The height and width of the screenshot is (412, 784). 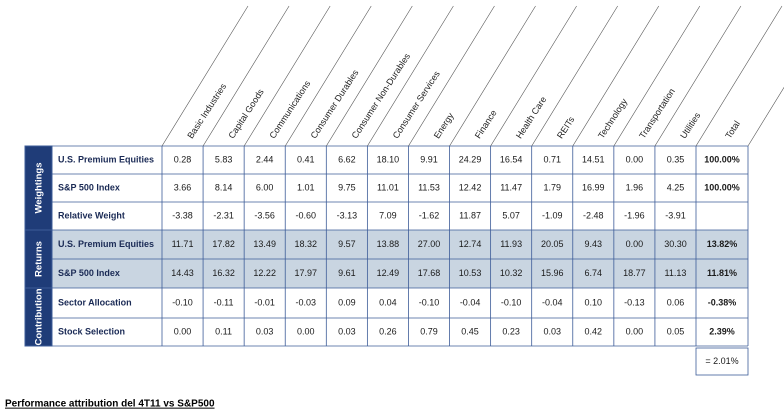 I want to click on grand-total: = 2.01%, so click(x=721, y=361).